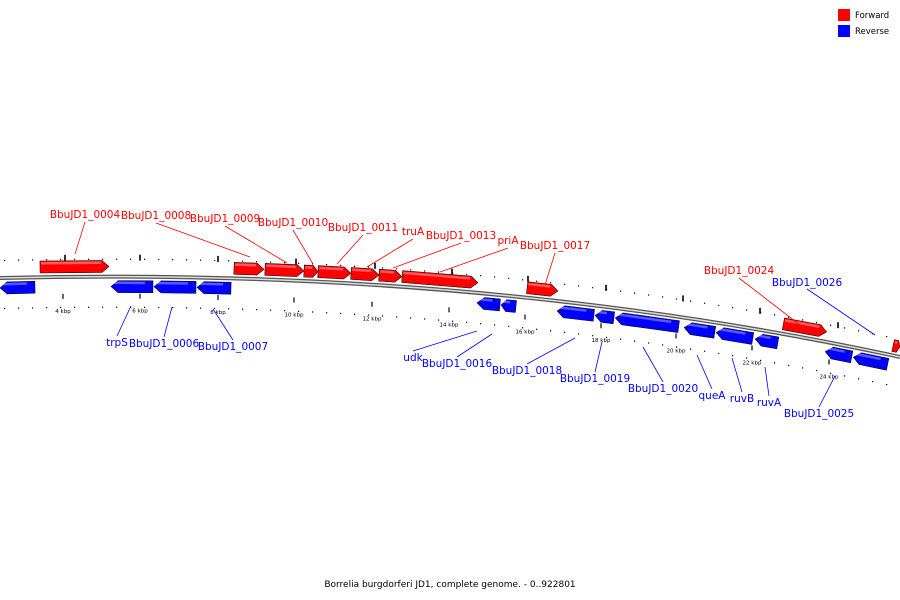 Image resolution: width=900 pixels, height=600 pixels. Describe the element at coordinates (363, 228) in the screenshot. I see `forward-gene-label: BbuJD1_0011` at that location.